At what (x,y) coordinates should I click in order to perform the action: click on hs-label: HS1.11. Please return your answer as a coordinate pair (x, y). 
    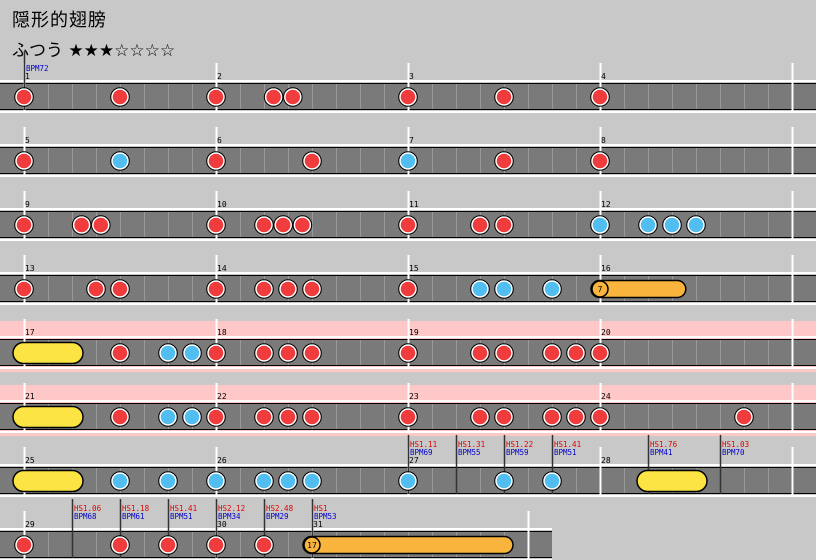
    Looking at the image, I should click on (423, 444).